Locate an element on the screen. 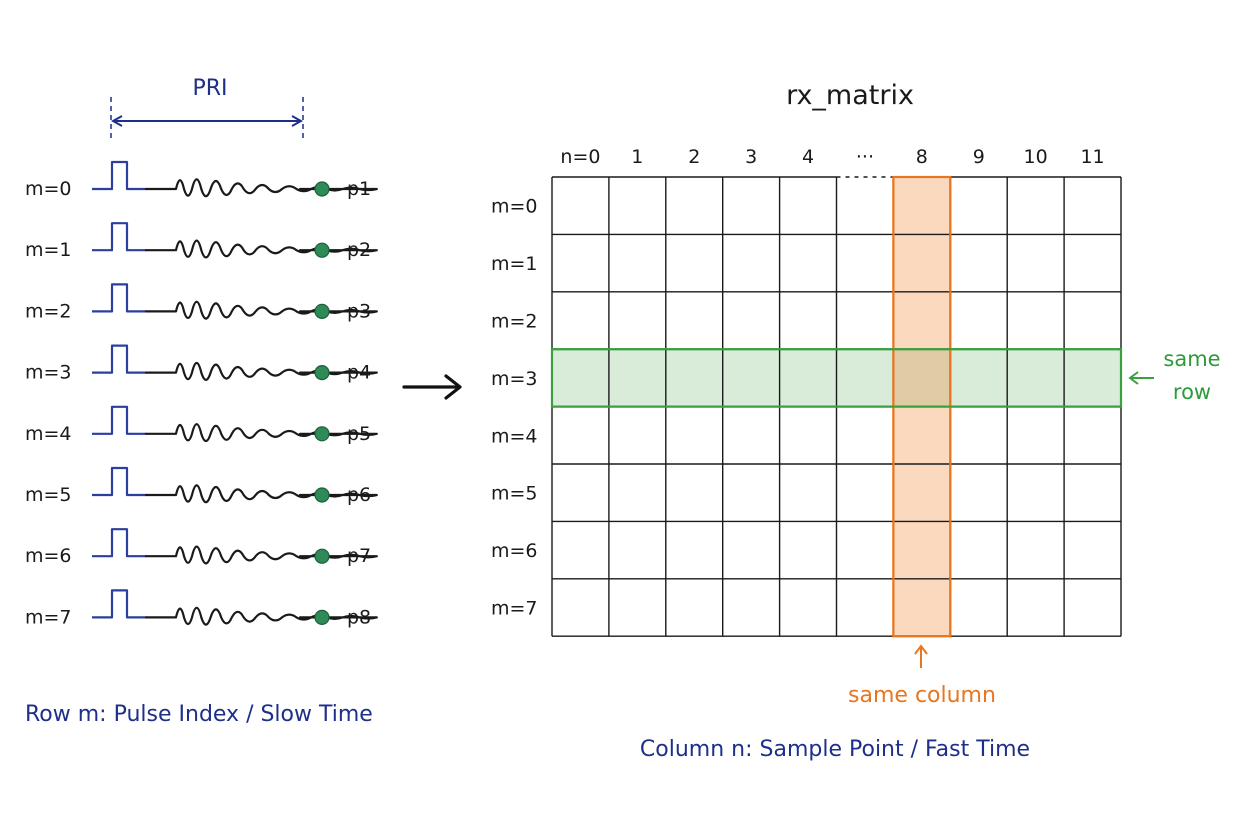  sample-point-label: p1 is located at coordinates (359, 189).